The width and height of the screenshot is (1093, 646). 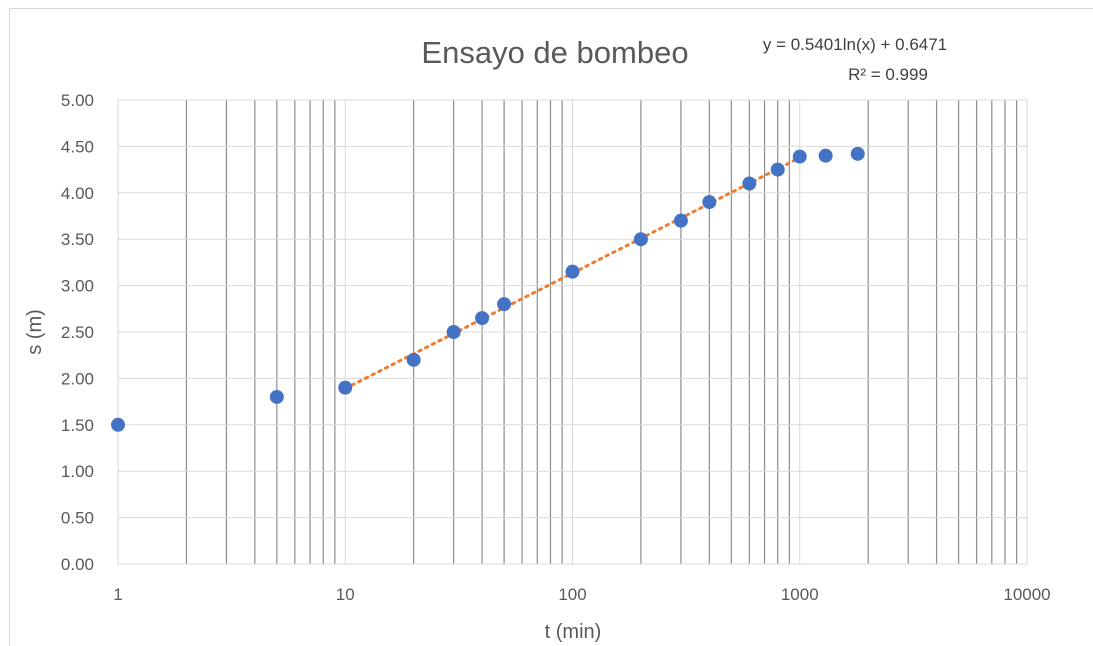 What do you see at coordinates (77, 471) in the screenshot?
I see `y-tick-label: 1.00` at bounding box center [77, 471].